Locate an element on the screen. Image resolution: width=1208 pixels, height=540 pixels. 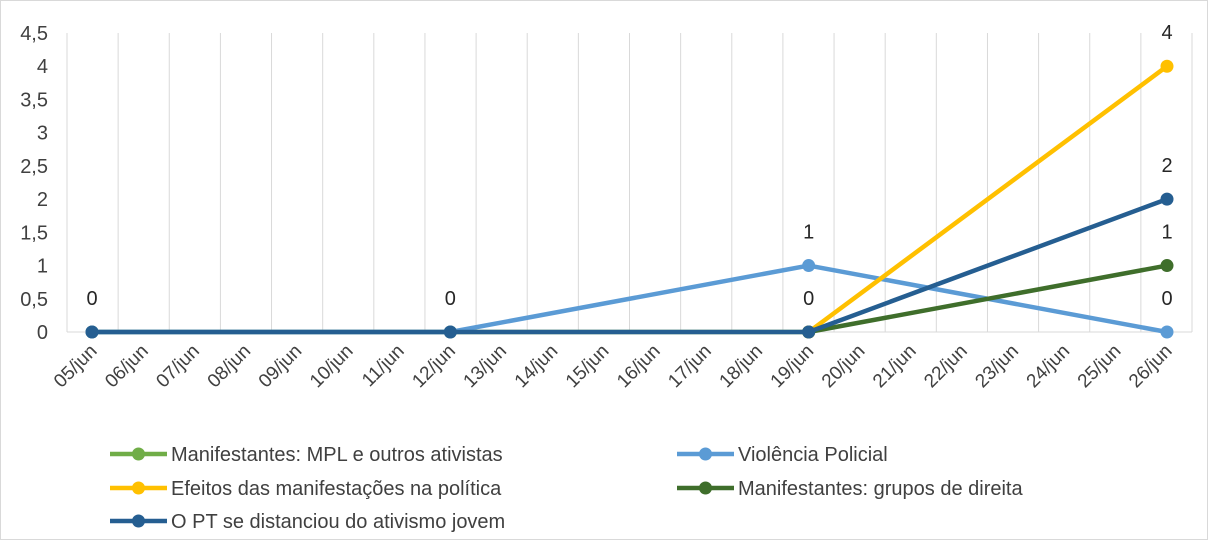
legend-label: Efeitos das manifestações na política is located at coordinates (336, 489).